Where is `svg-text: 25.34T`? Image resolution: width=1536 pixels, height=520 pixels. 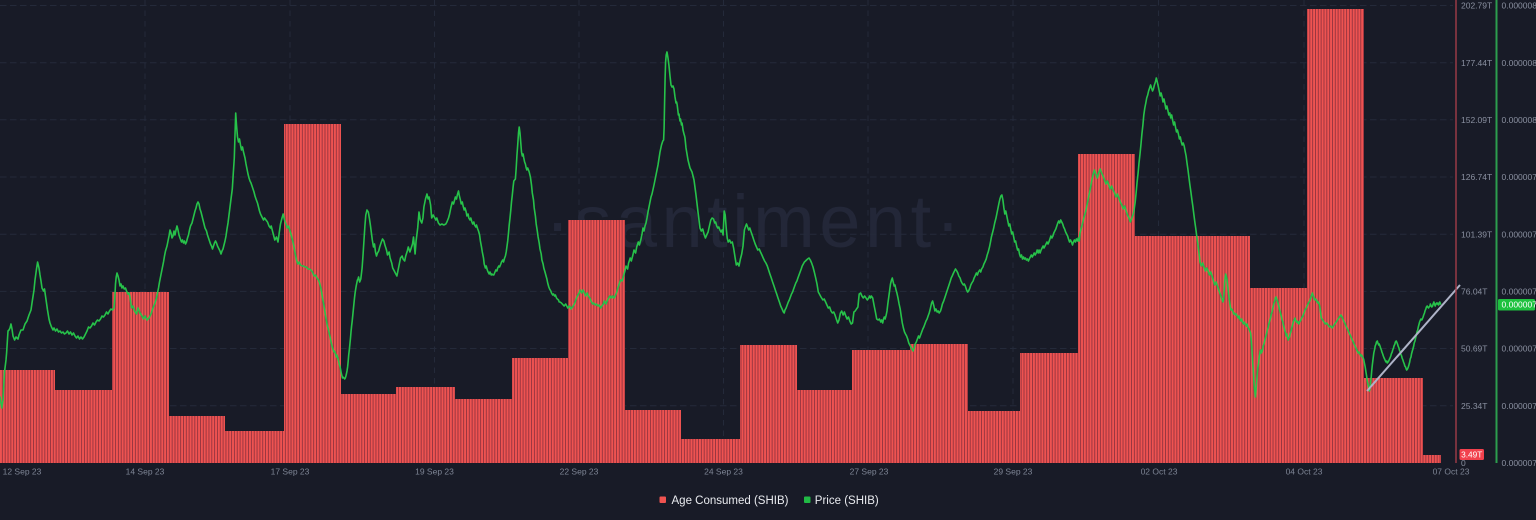
svg-text: 25.34T is located at coordinates (1474, 406).